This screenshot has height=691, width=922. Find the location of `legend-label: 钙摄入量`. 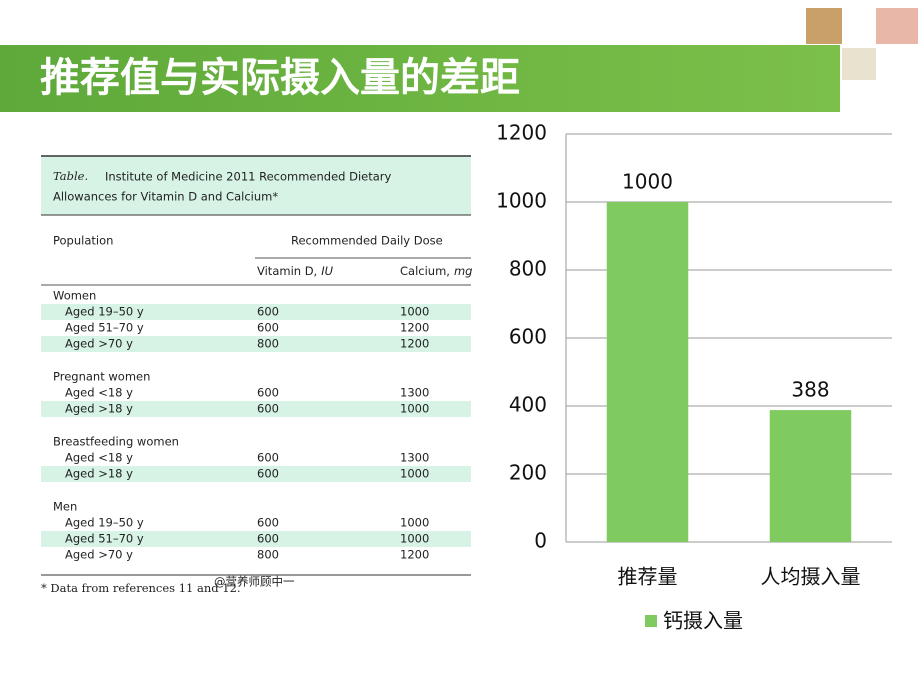

legend-label: 钙摄入量 is located at coordinates (703, 621).